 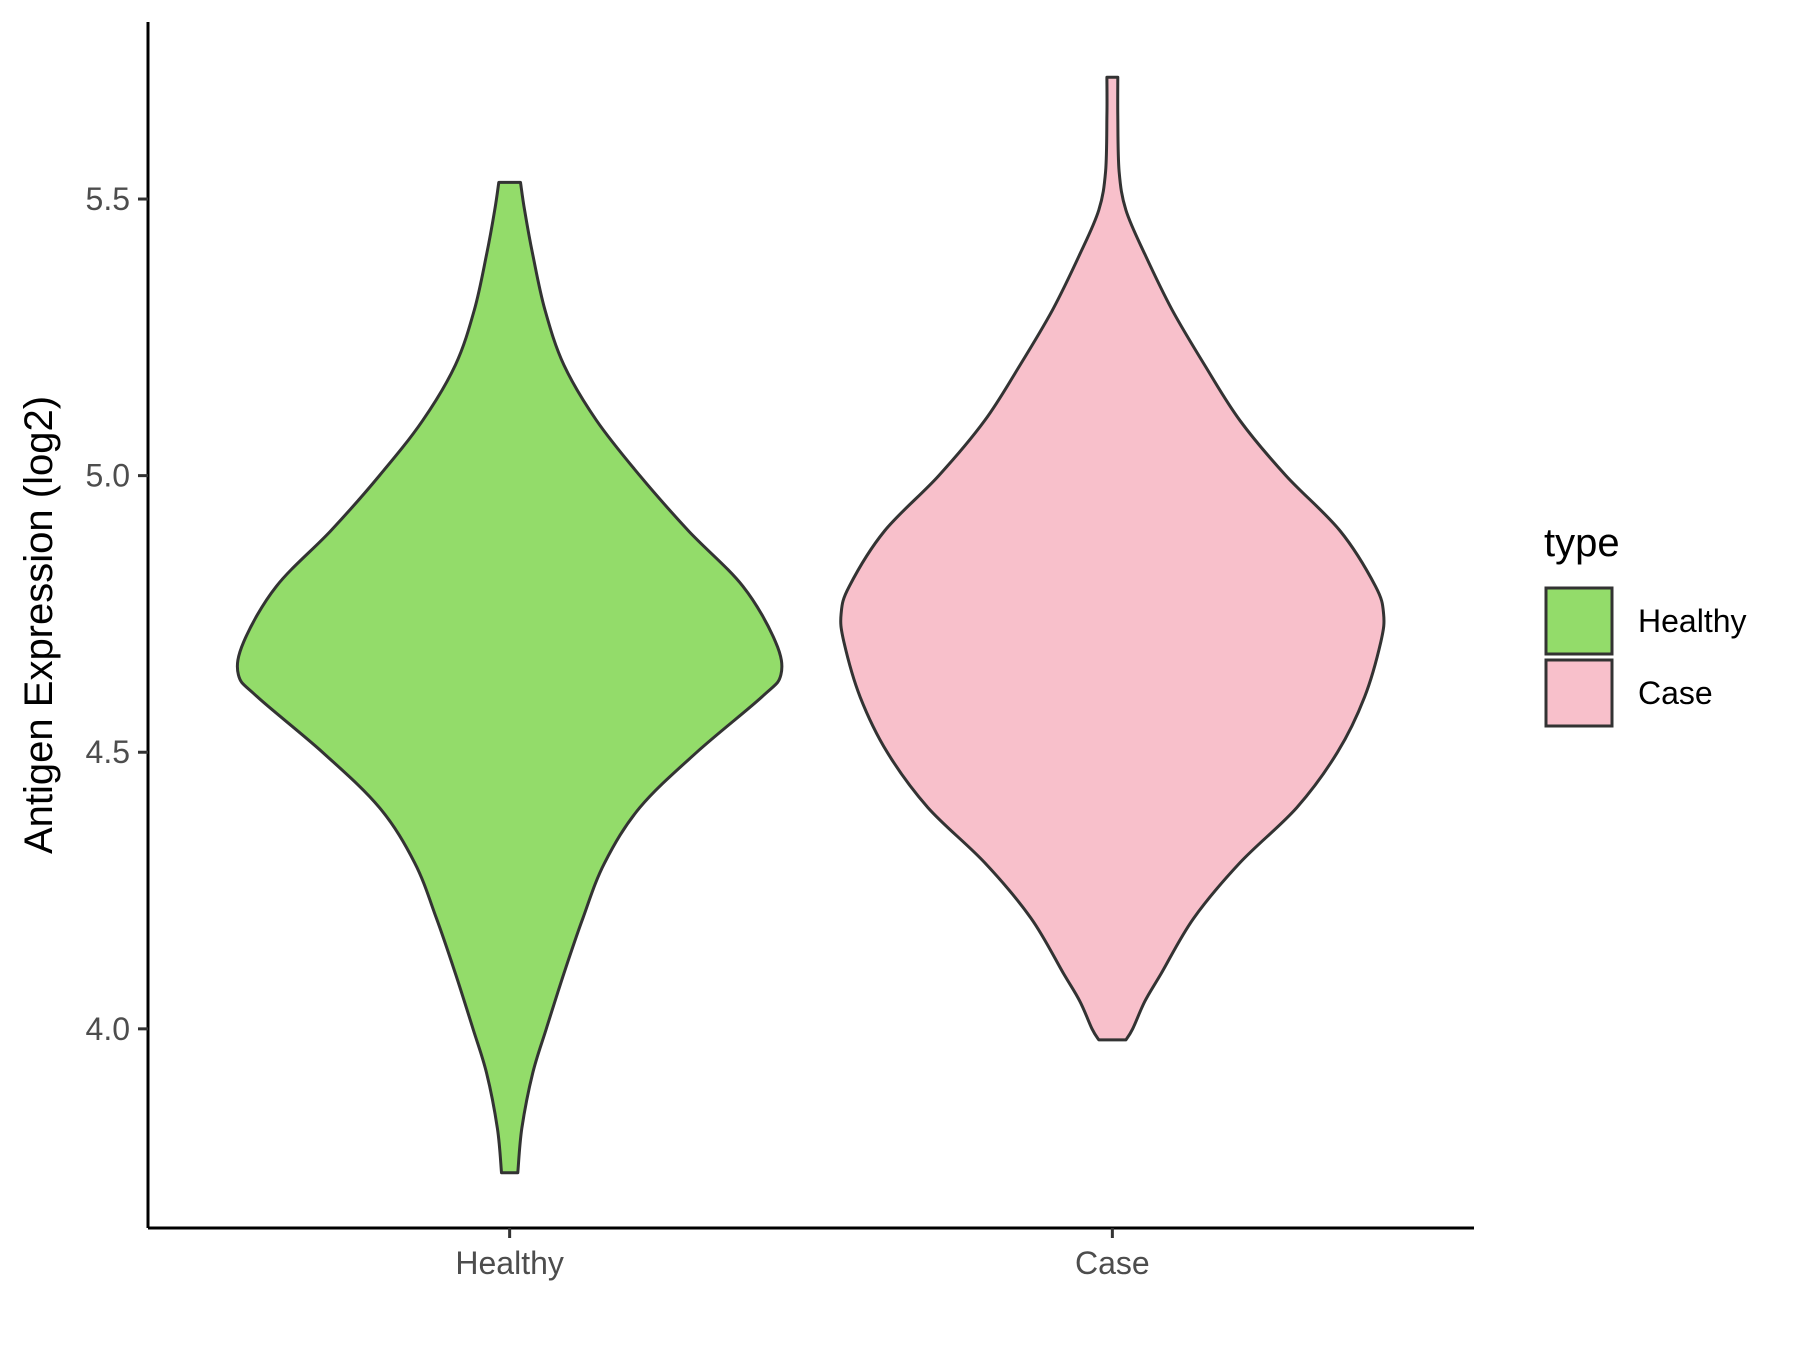 I want to click on legend: type Healthy Case, so click(x=1645, y=624).